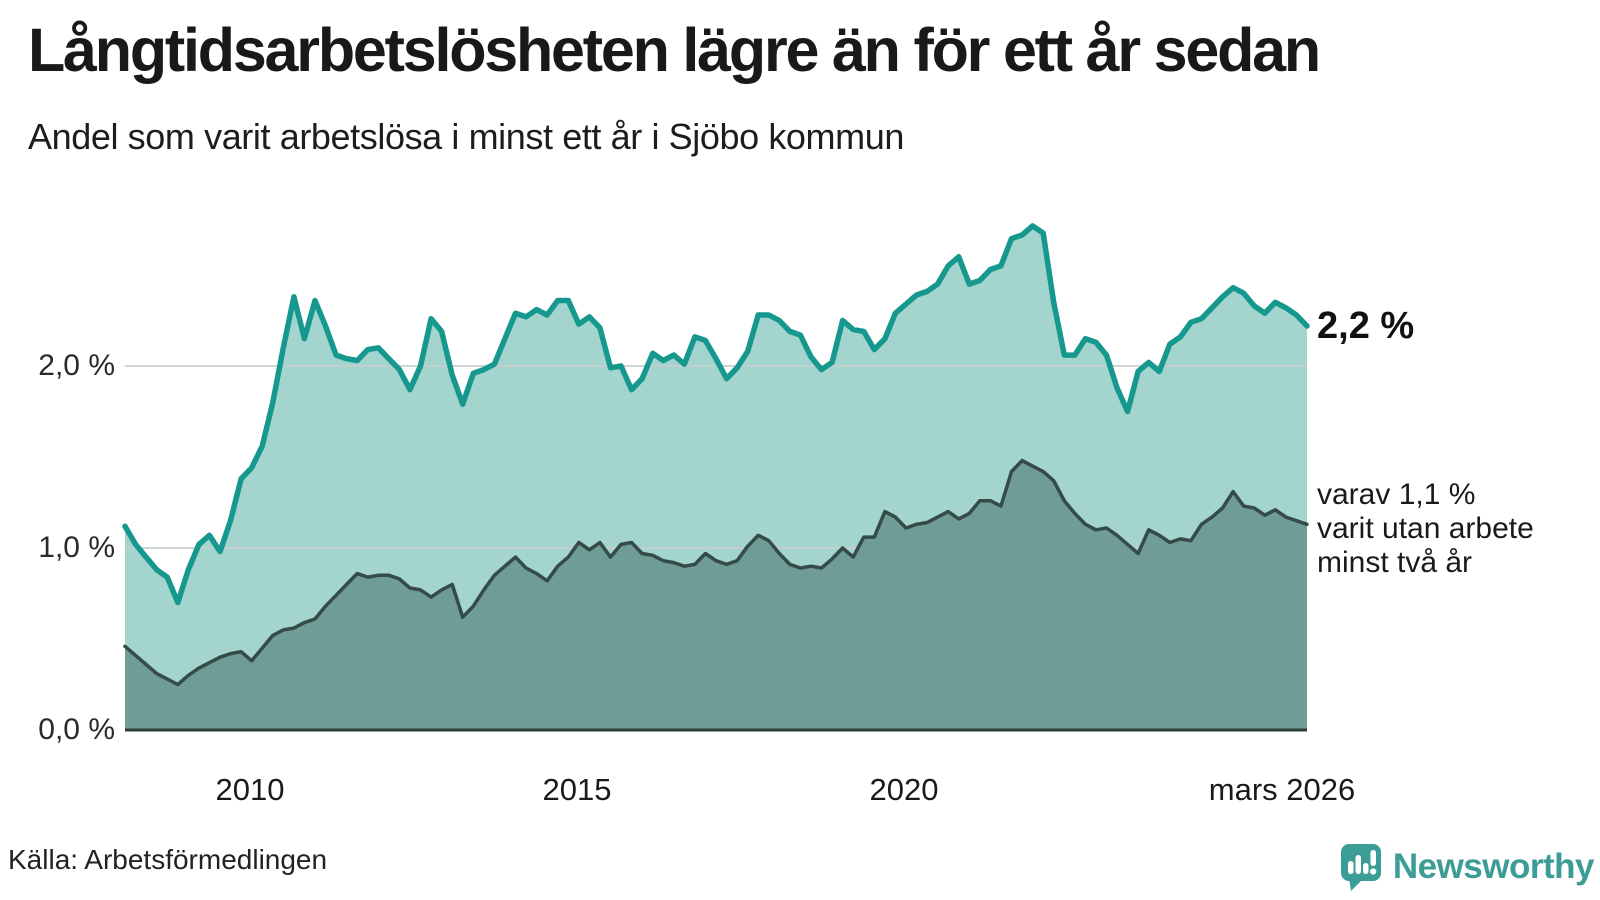 The image size is (1600, 900). I want to click on y-axis-tick-0: 0,0 %, so click(76, 729).